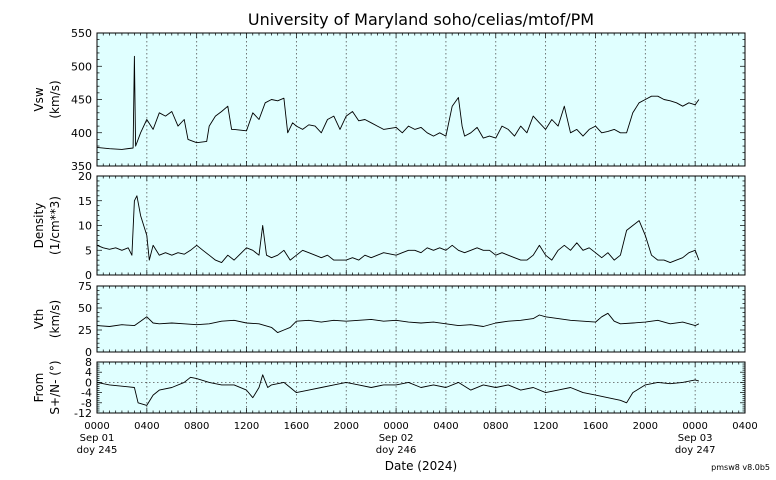  What do you see at coordinates (85, 176) in the screenshot?
I see `y-tick-label: 20` at bounding box center [85, 176].